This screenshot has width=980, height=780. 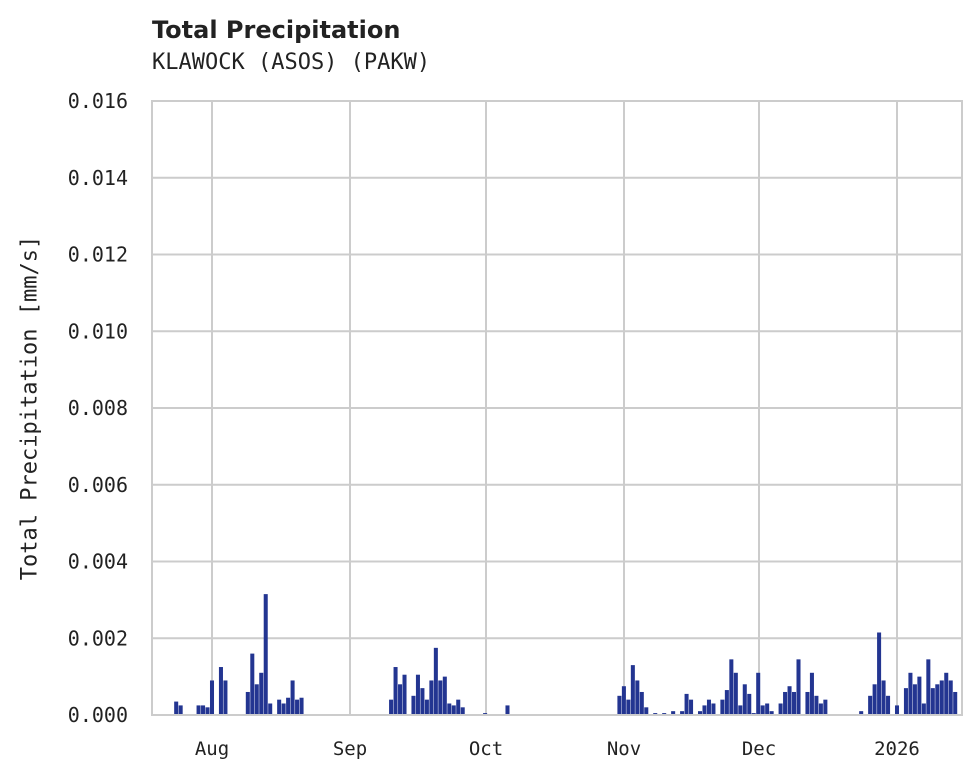 What do you see at coordinates (98, 178) in the screenshot?
I see `y-tick-label: 0.014` at bounding box center [98, 178].